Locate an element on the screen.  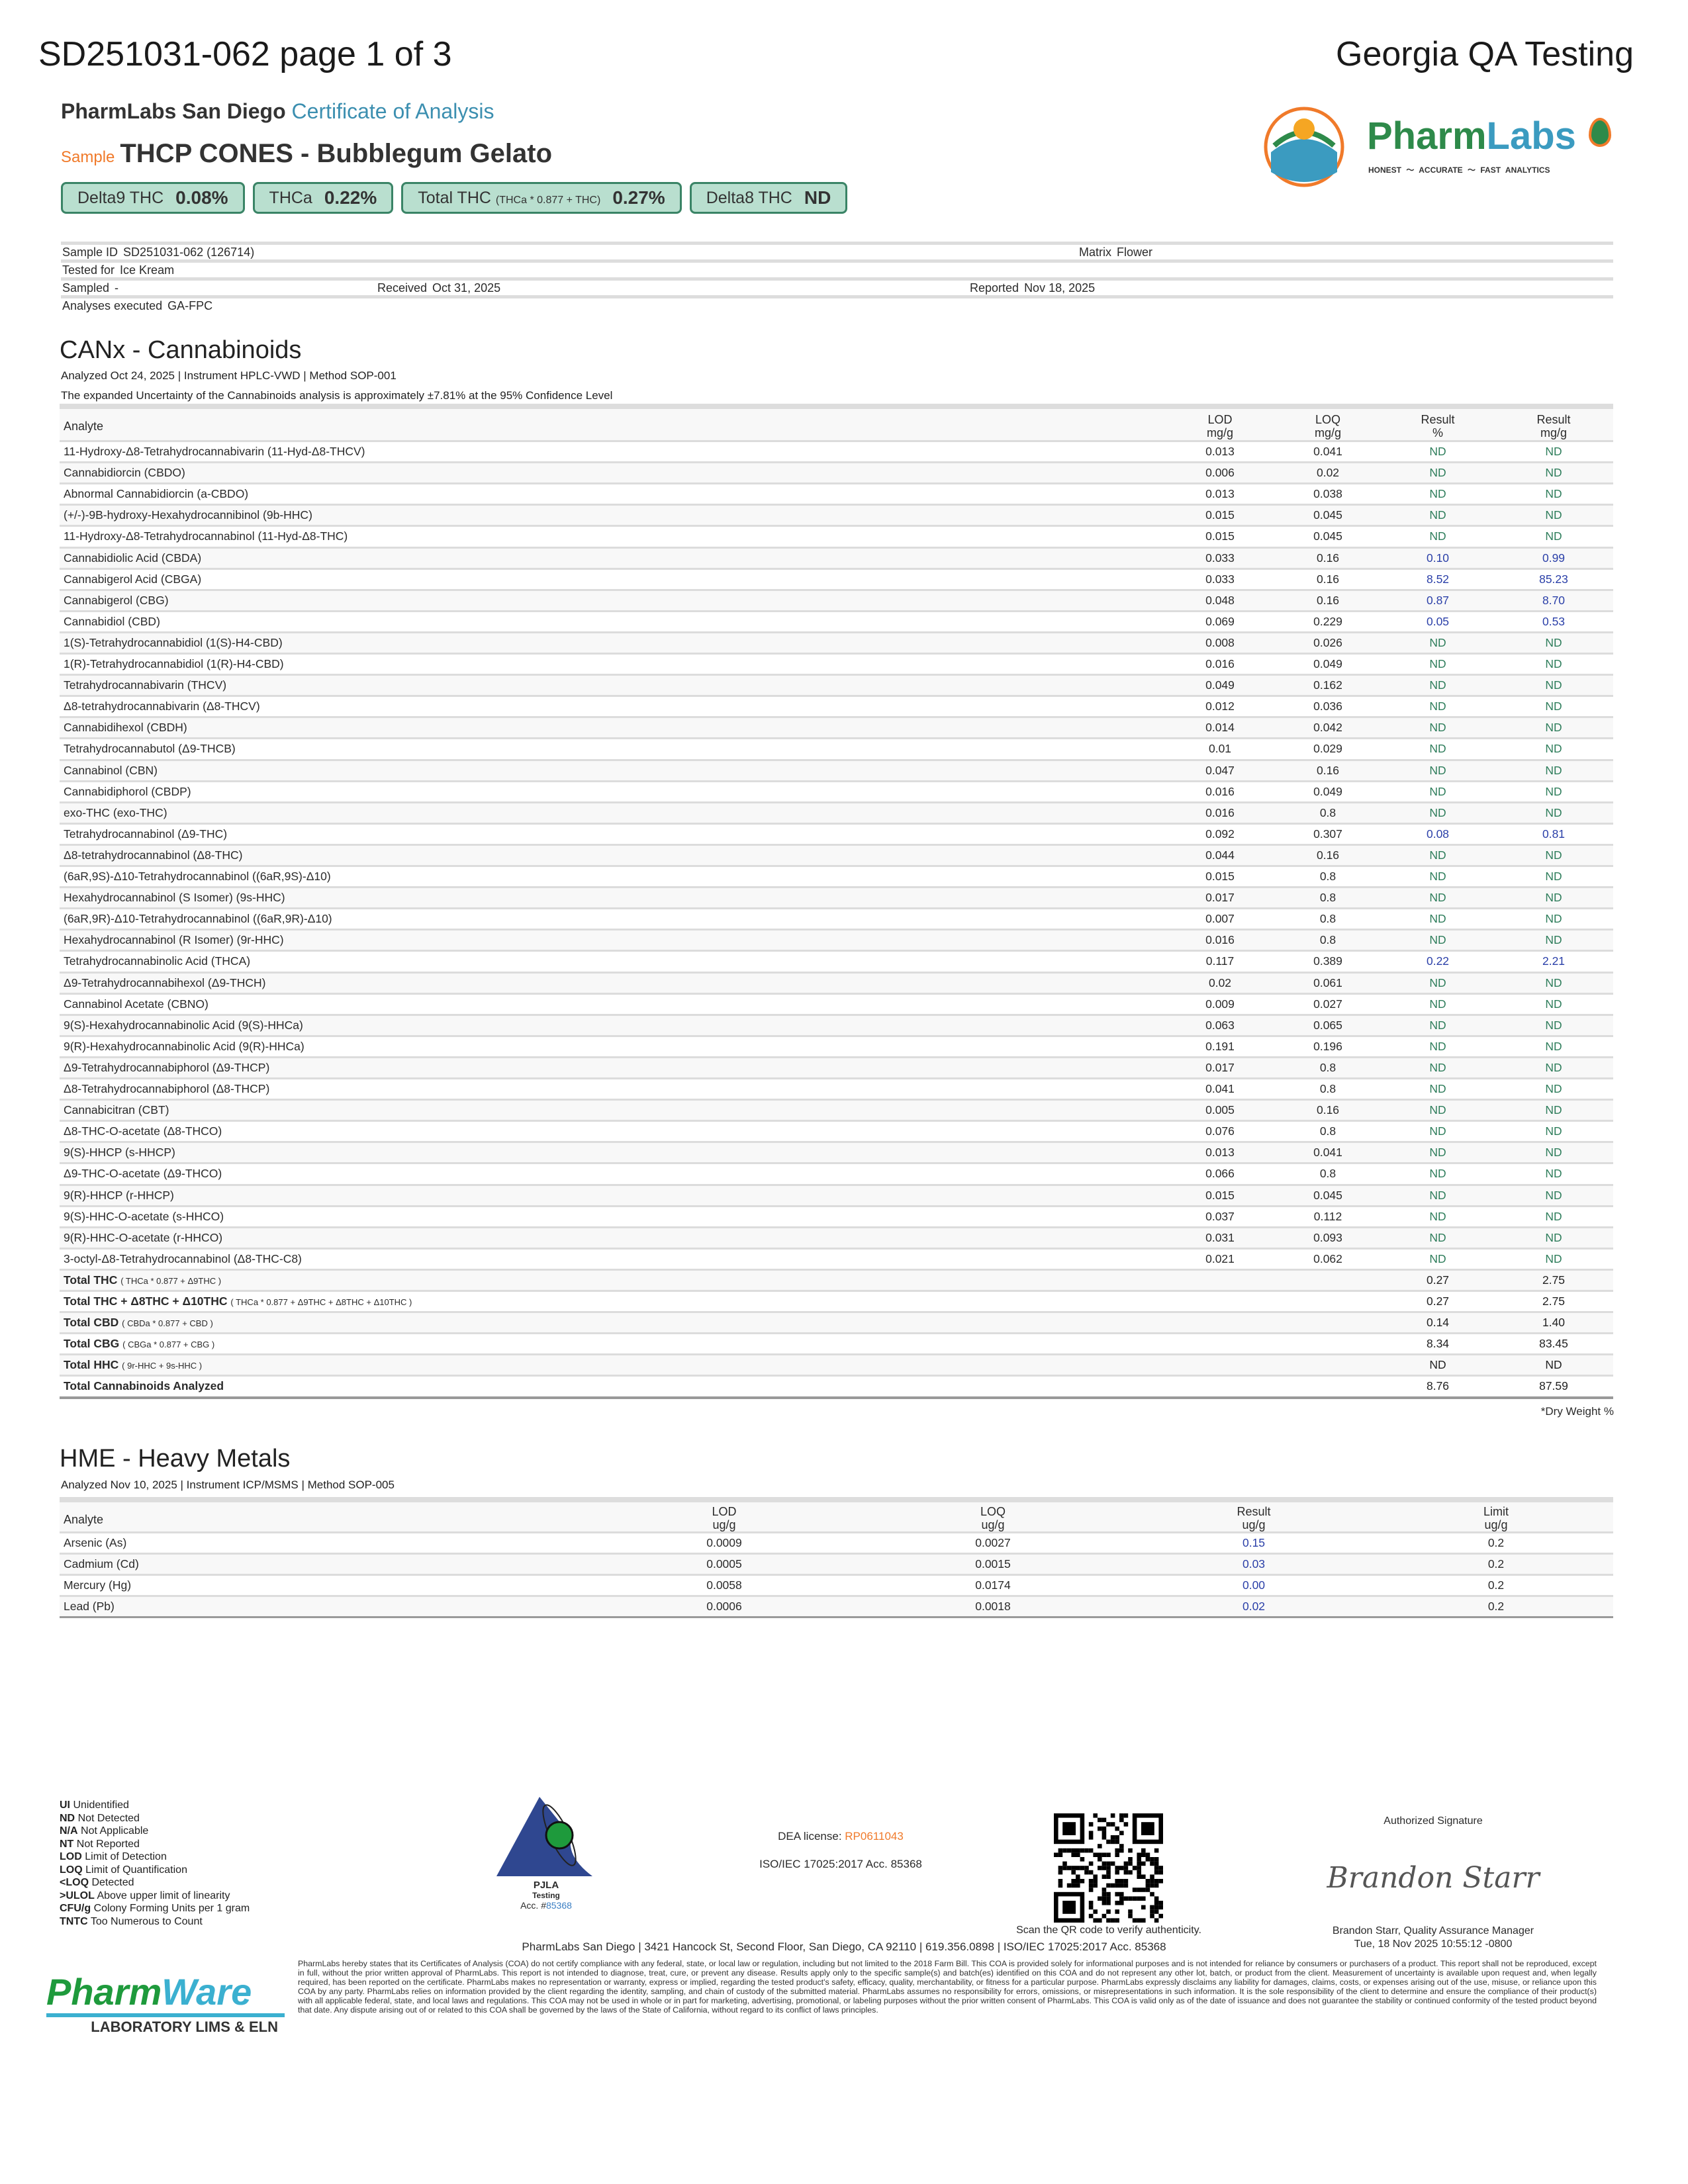
handwritten-signature: Brandon Starr is located at coordinates (1433, 1878).